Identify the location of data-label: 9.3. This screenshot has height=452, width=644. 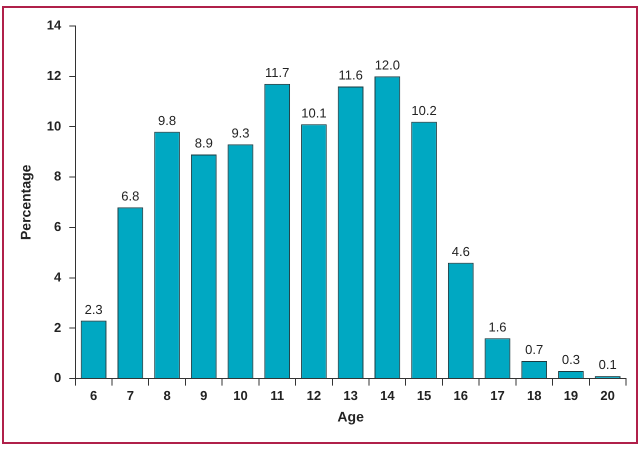
(240, 132).